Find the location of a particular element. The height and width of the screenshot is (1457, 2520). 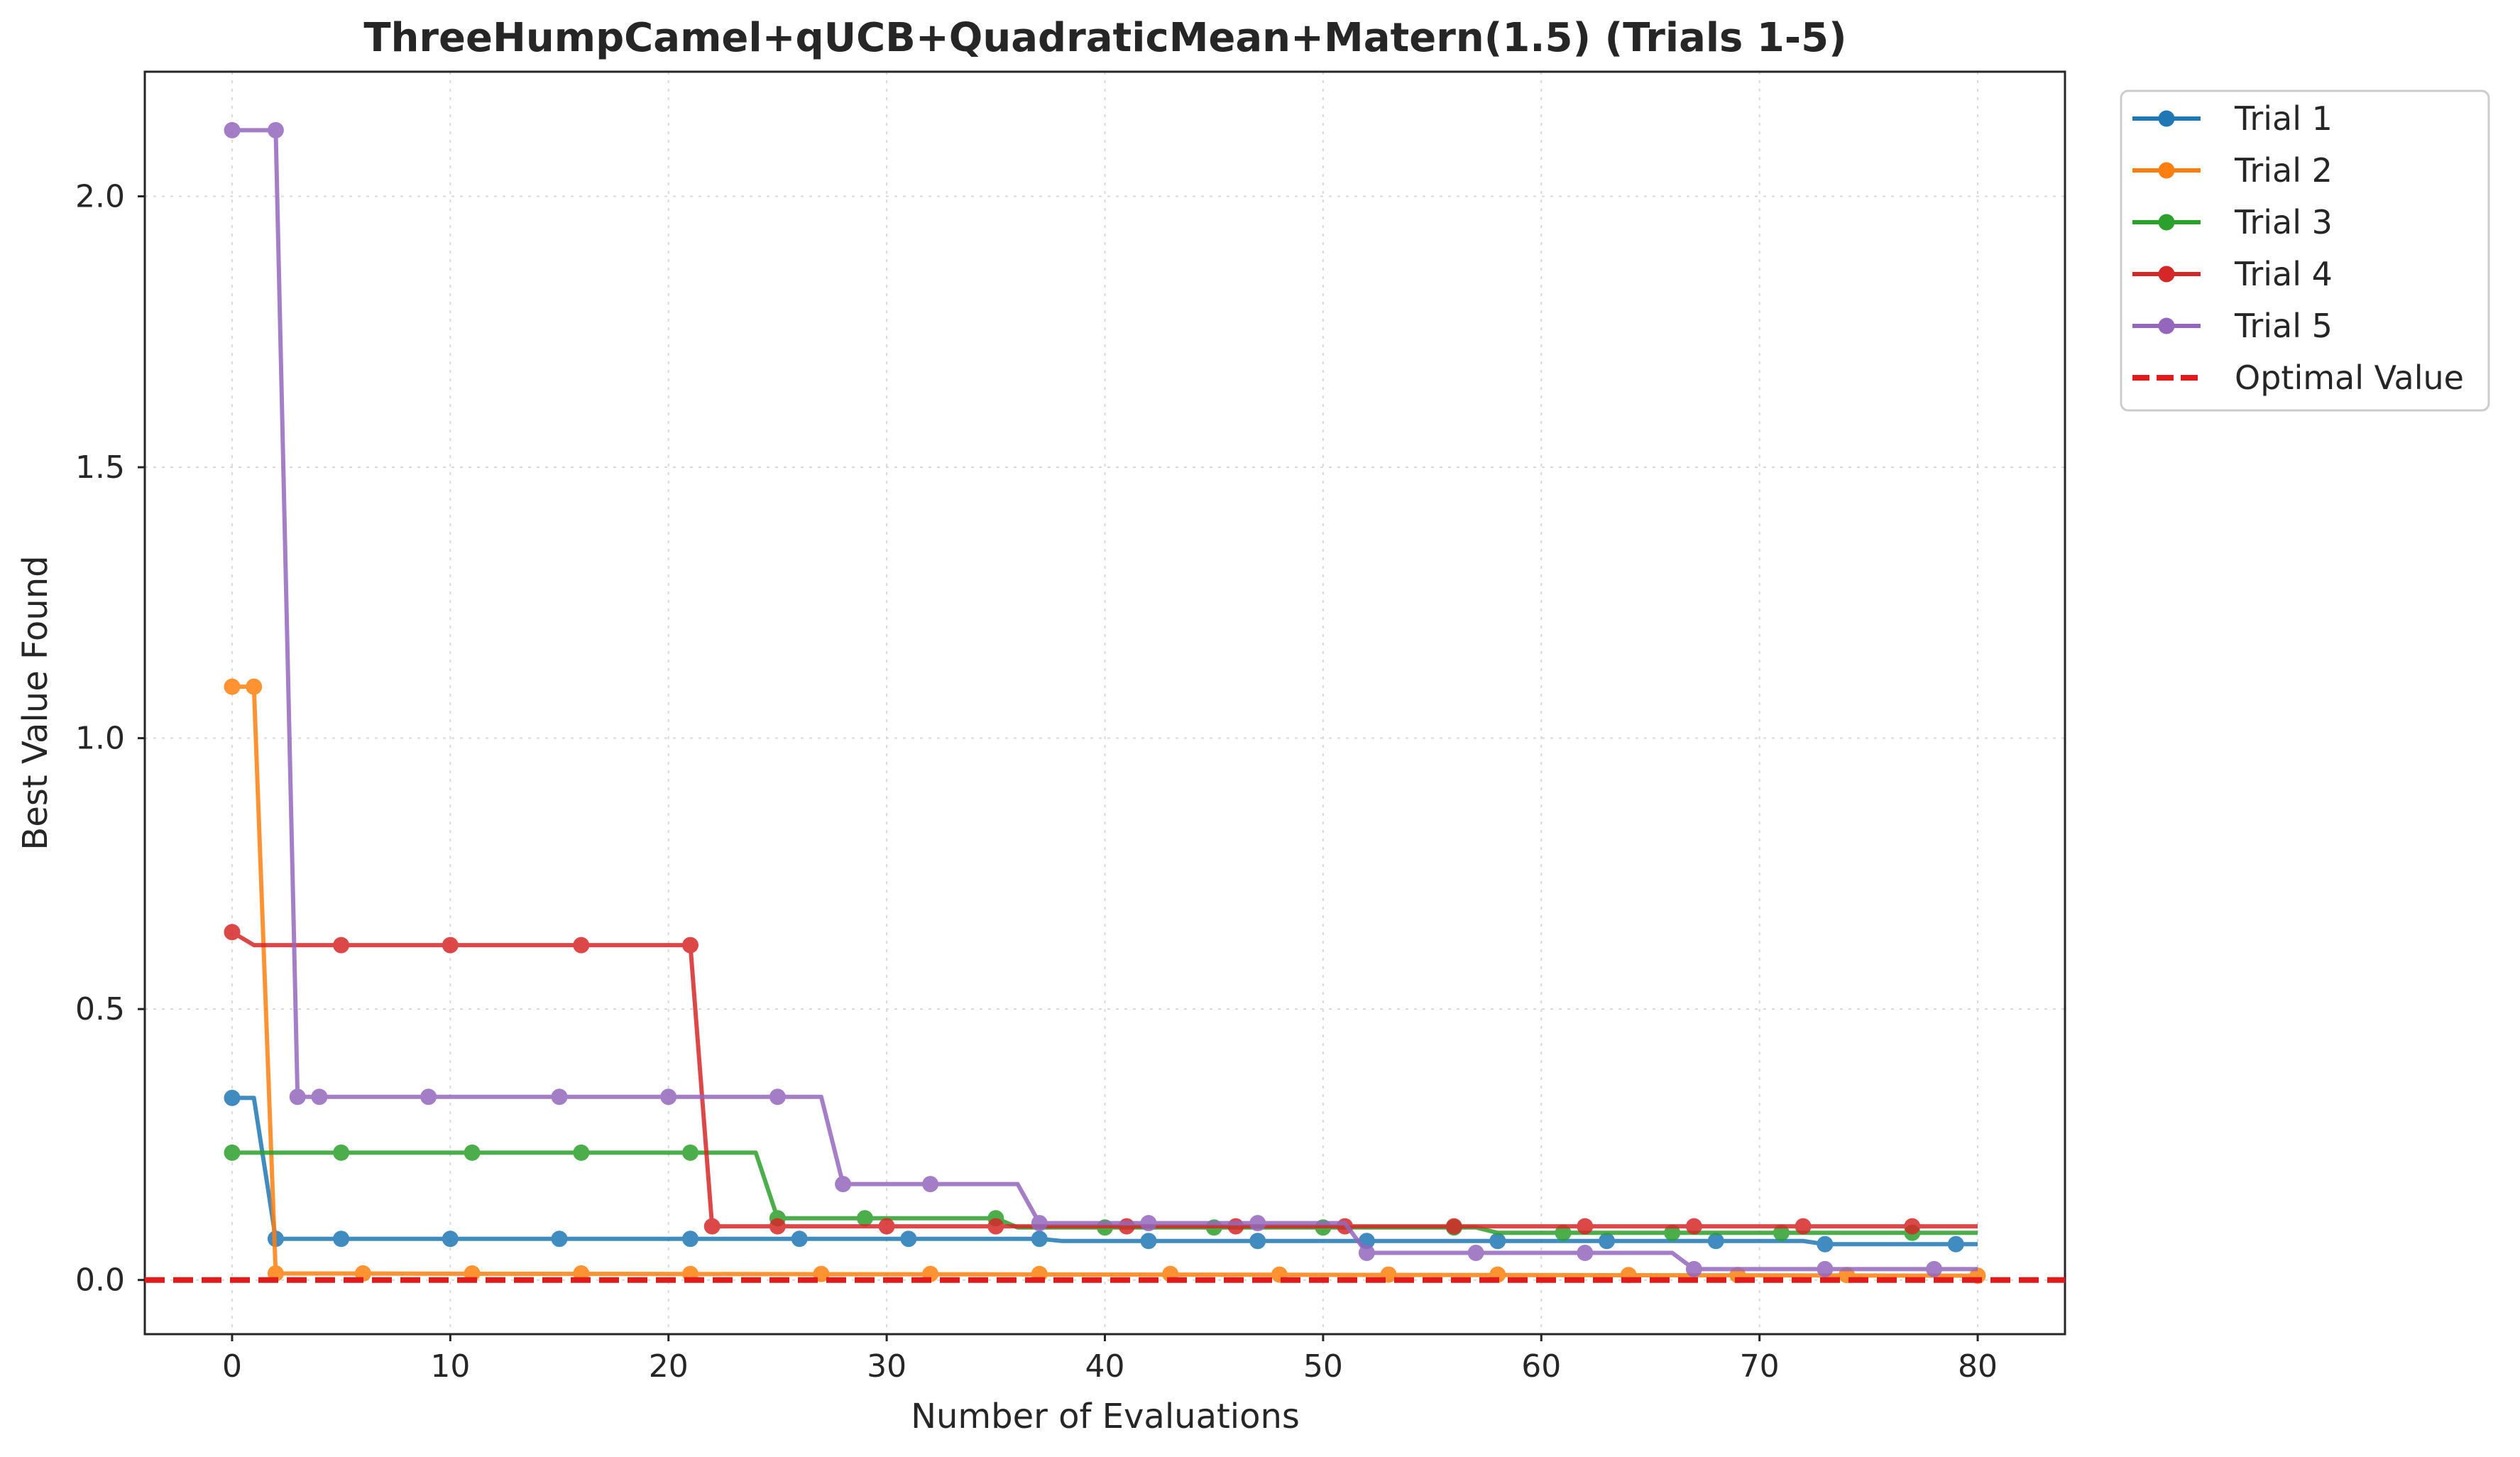

legend-label: Trial 4 is located at coordinates (2284, 274).